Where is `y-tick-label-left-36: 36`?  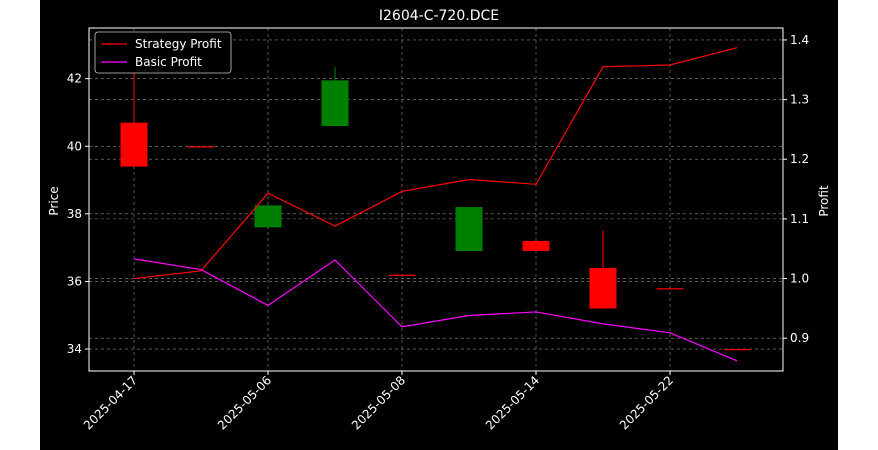 y-tick-label-left-36: 36 is located at coordinates (74, 281).